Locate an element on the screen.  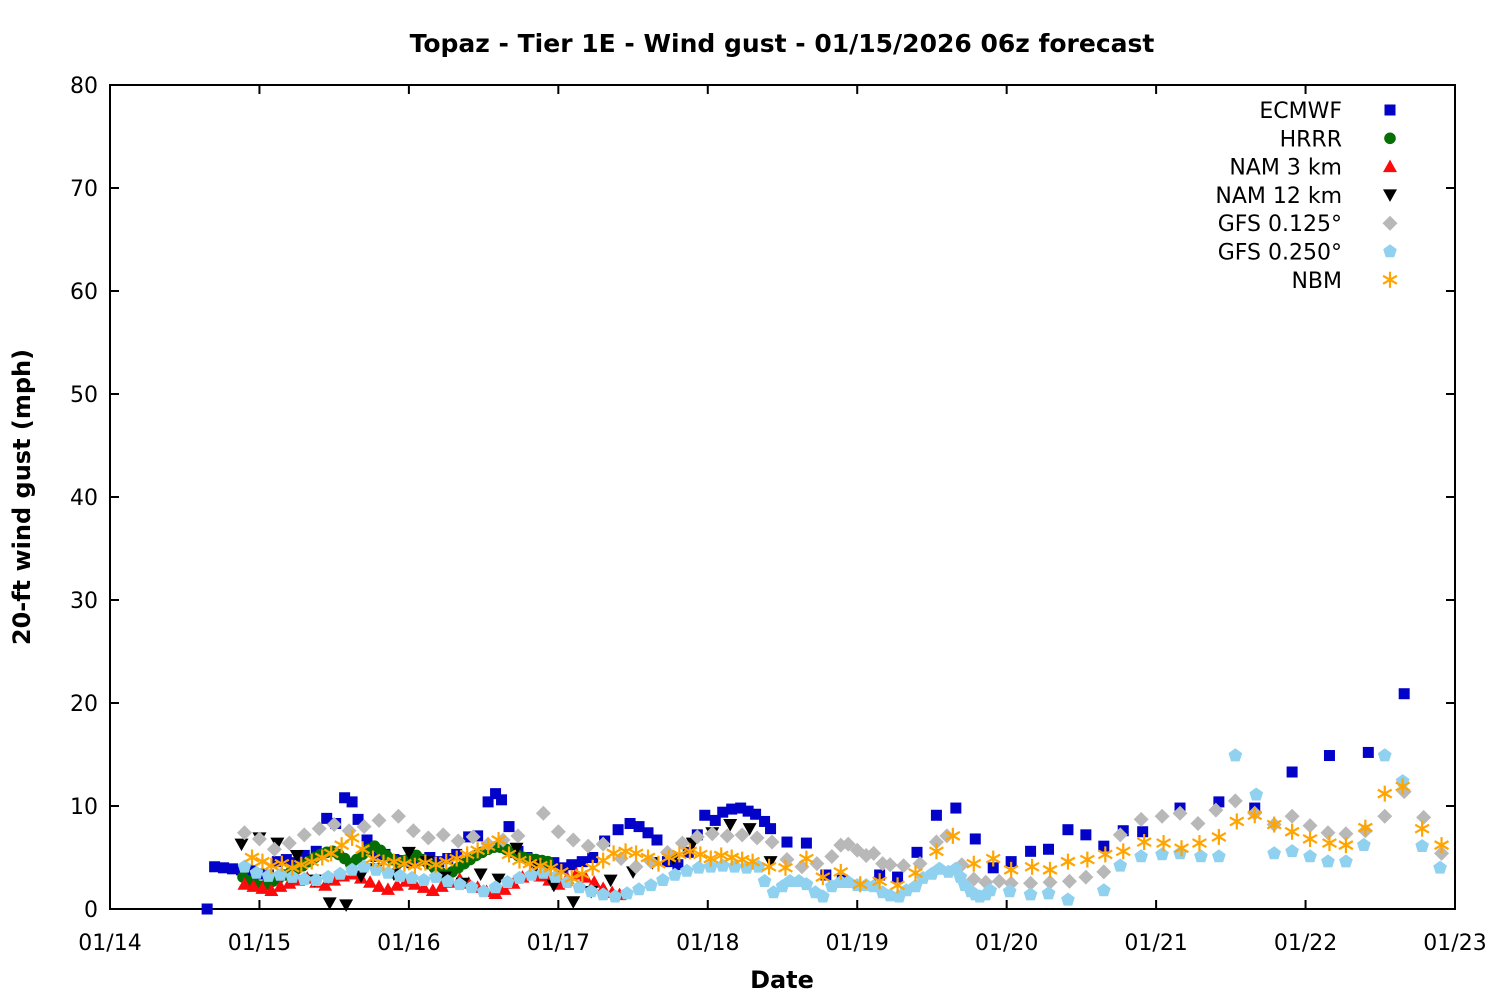
x-tick-label: 01/22 is located at coordinates (1305, 943).